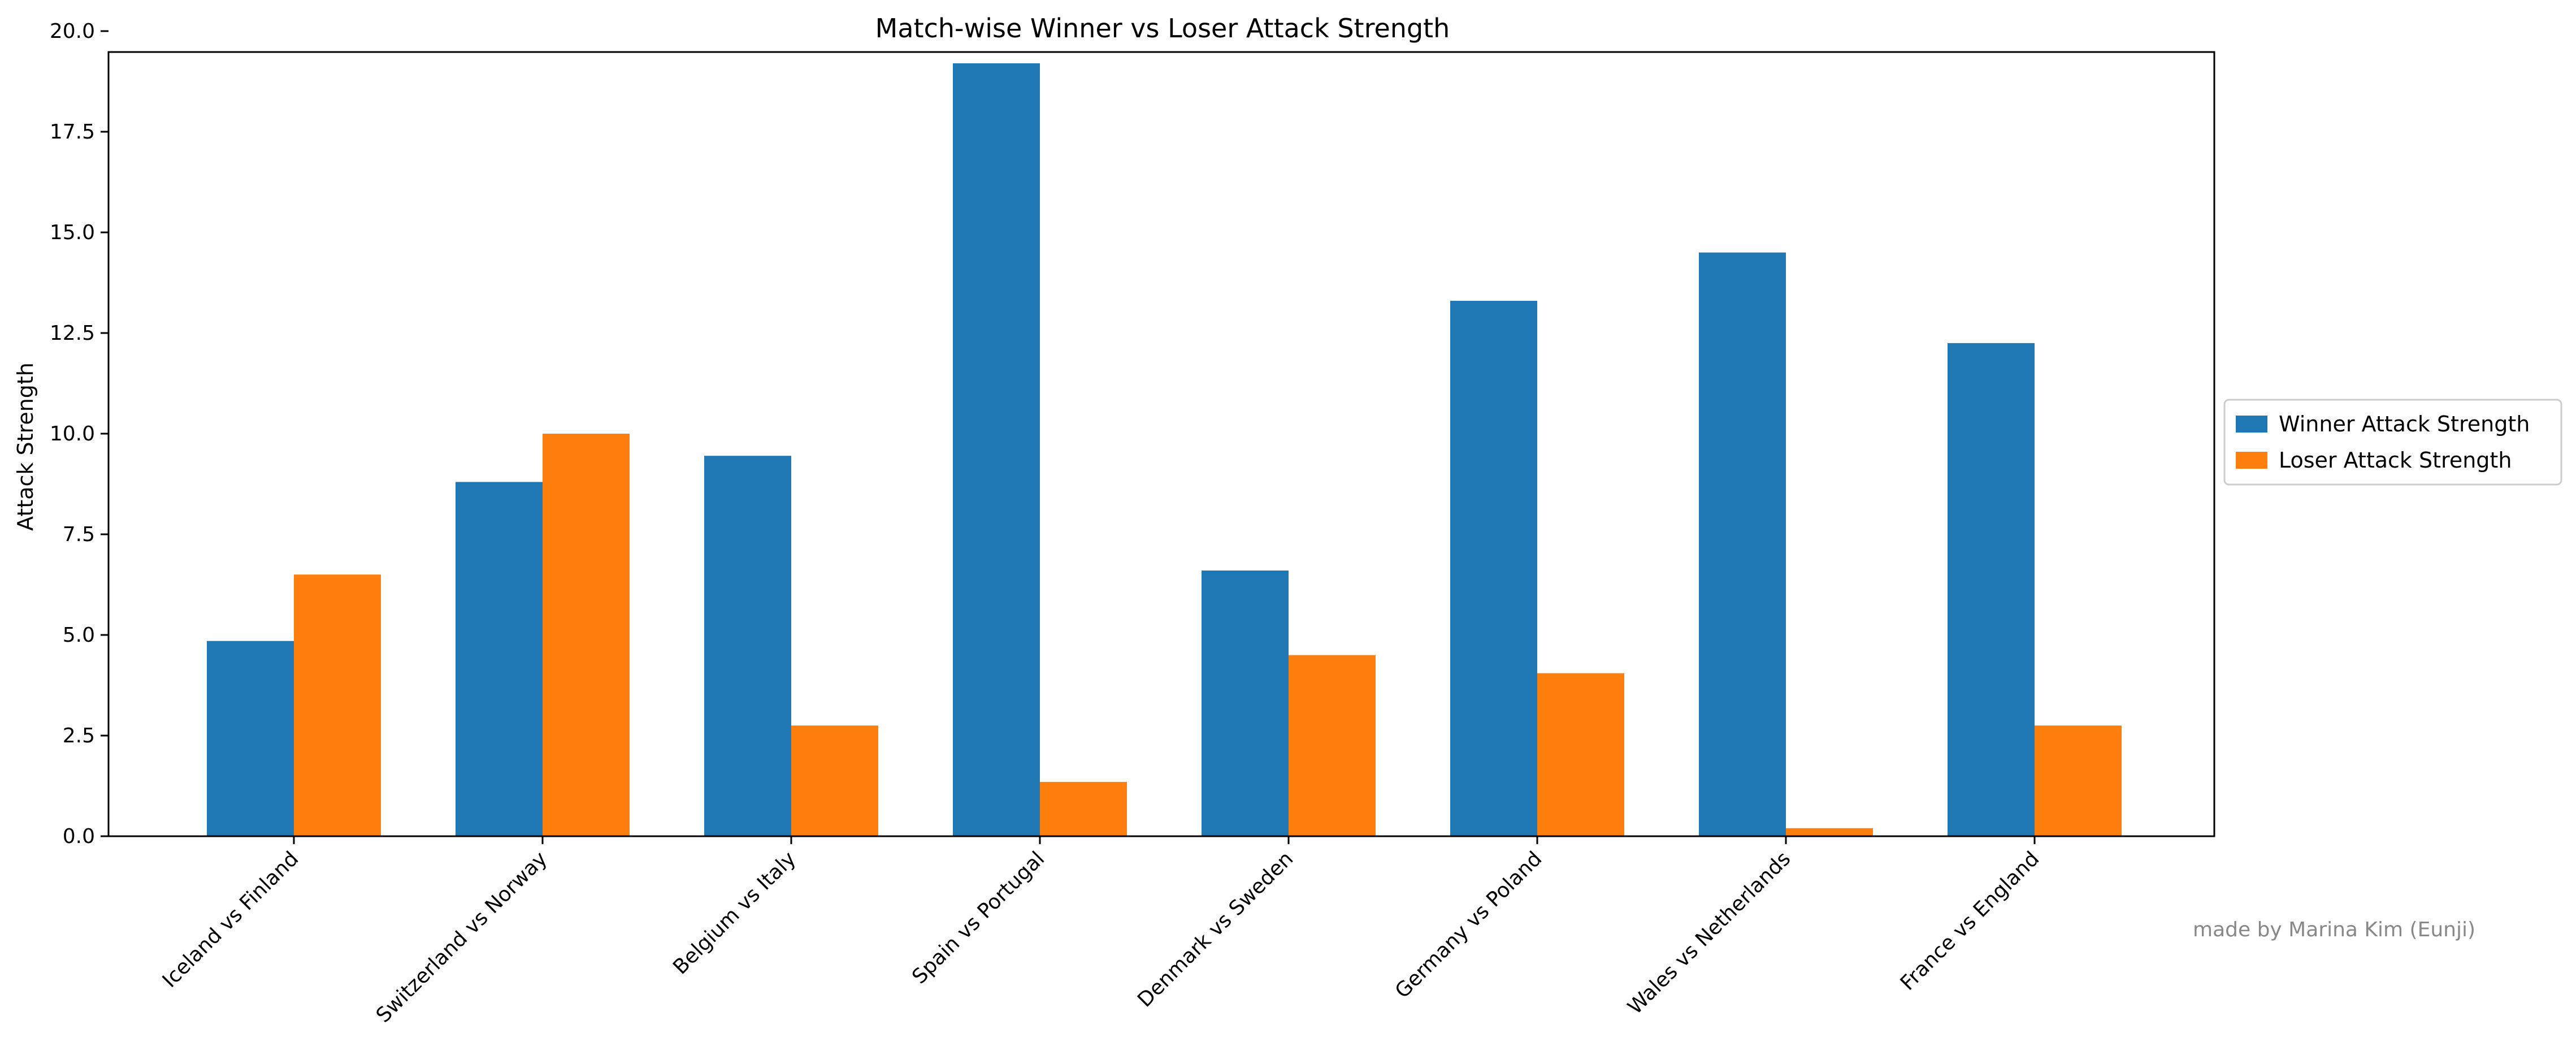 The width and height of the screenshot is (2576, 1059). Describe the element at coordinates (978, 918) in the screenshot. I see `x-tick-label: Spain vs Portugal` at that location.